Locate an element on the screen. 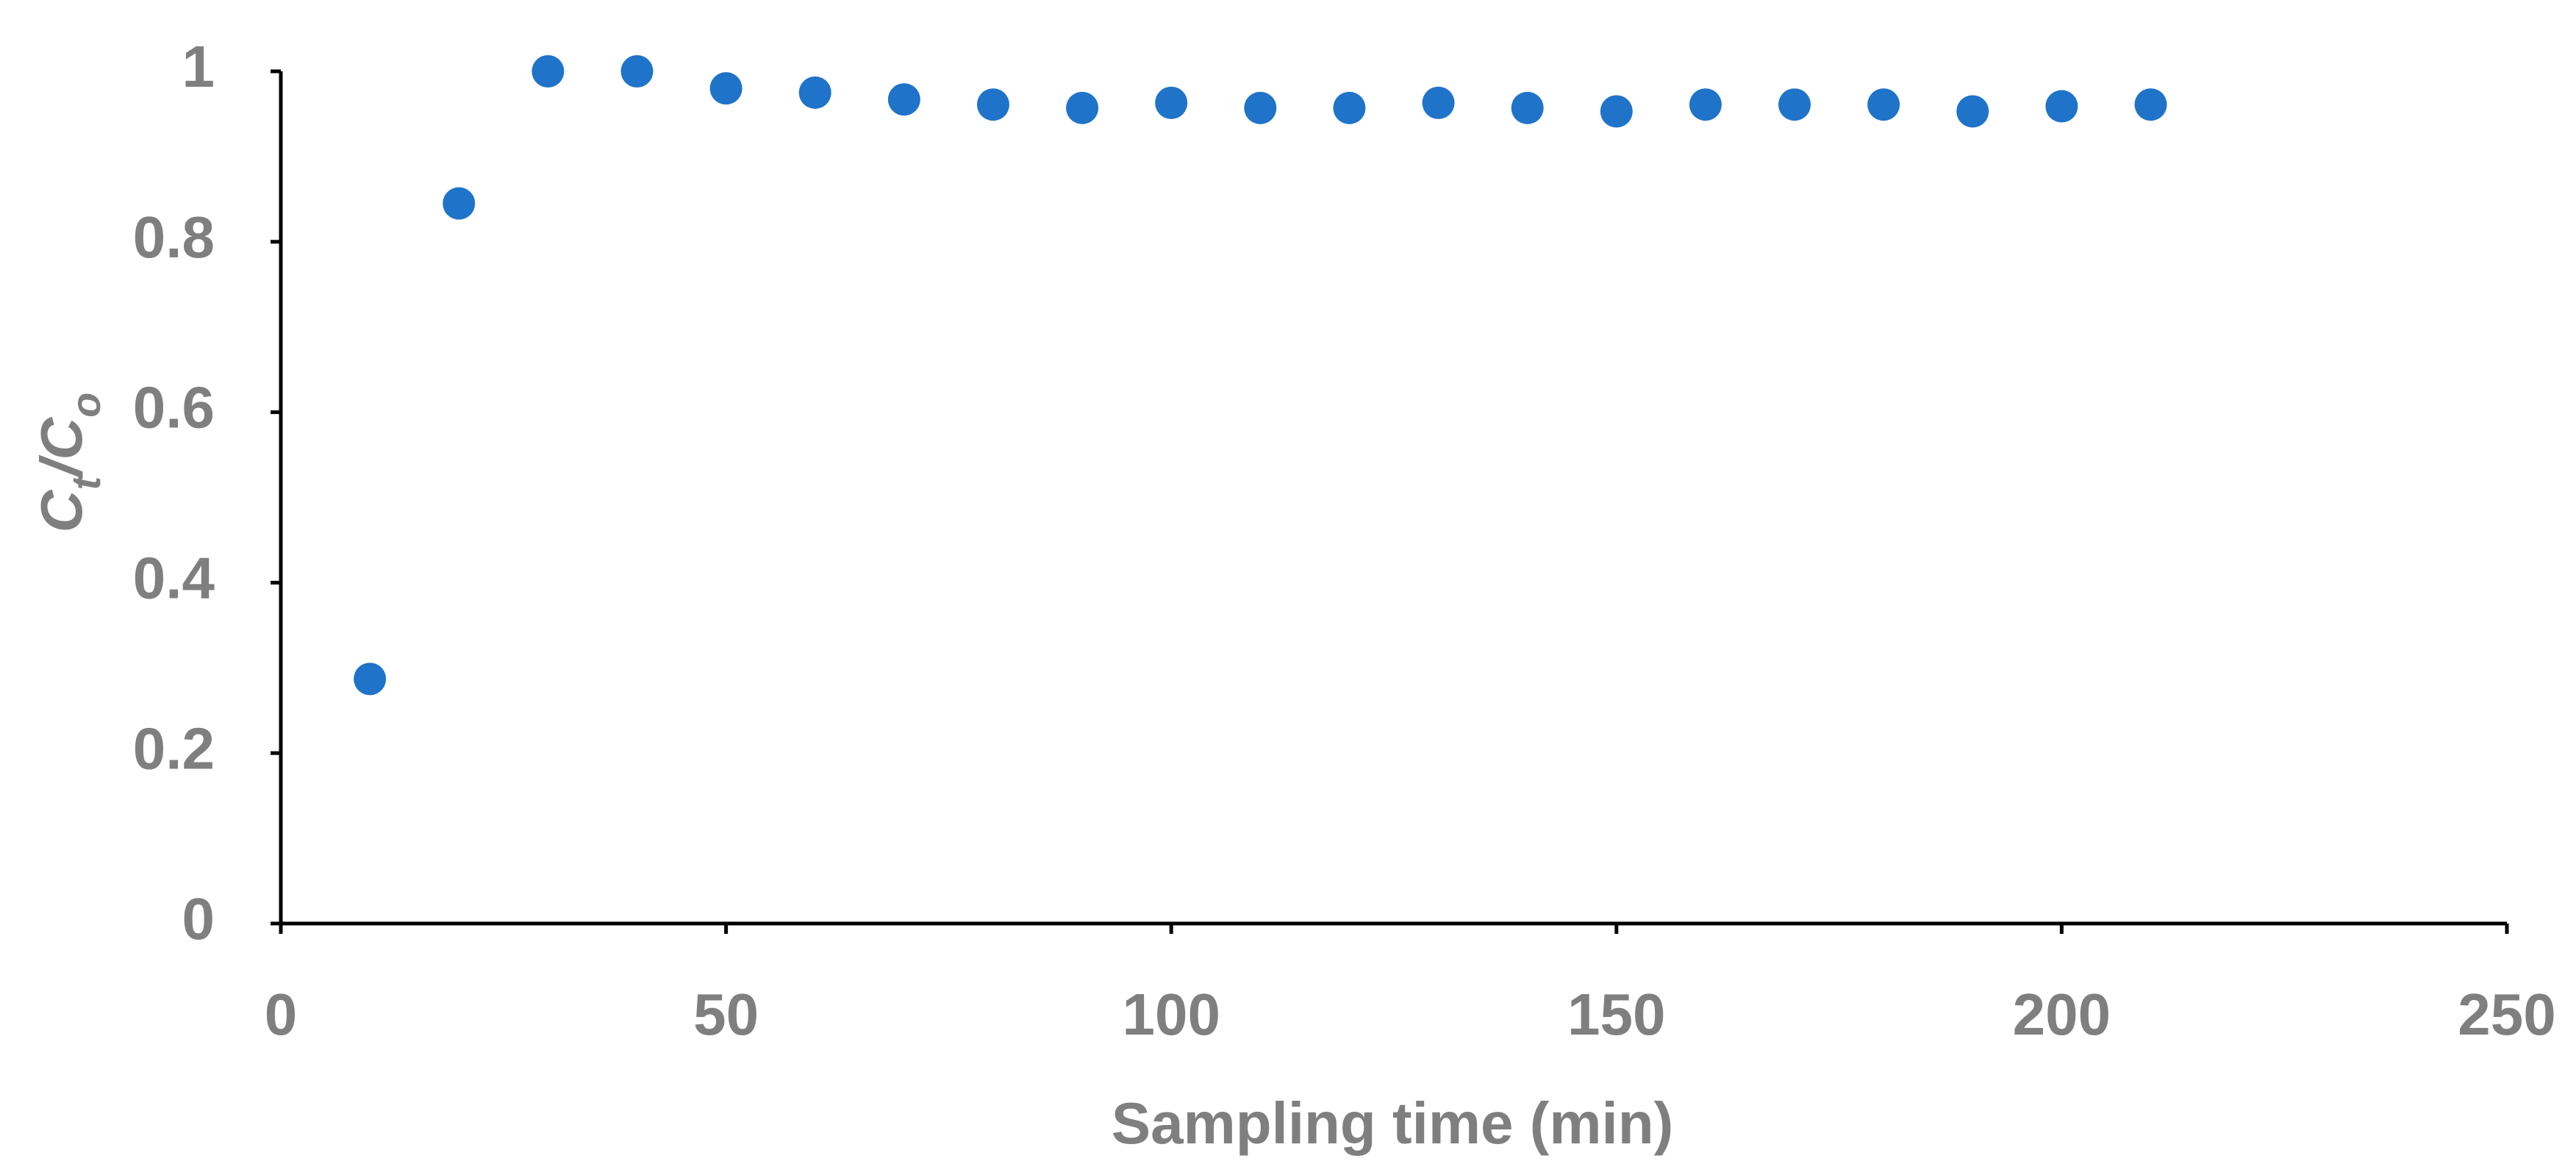  y-tick-label: 0.2 is located at coordinates (174, 748).